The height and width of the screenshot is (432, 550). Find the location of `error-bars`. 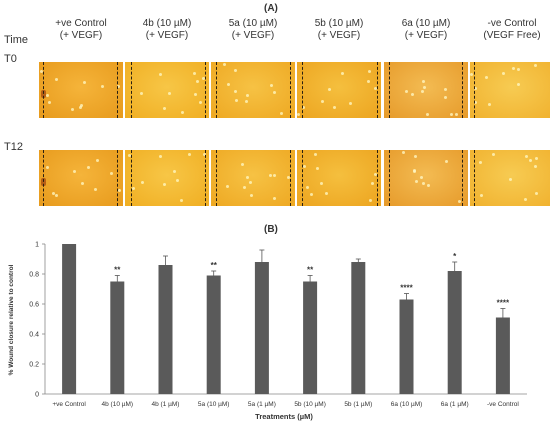

error-bars is located at coordinates (310, 283).